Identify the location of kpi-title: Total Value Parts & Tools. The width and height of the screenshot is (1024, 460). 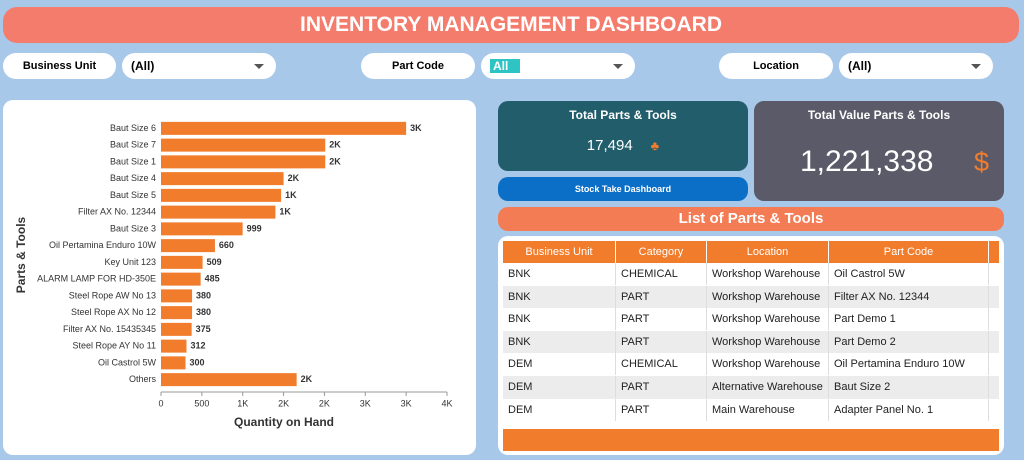
(879, 115).